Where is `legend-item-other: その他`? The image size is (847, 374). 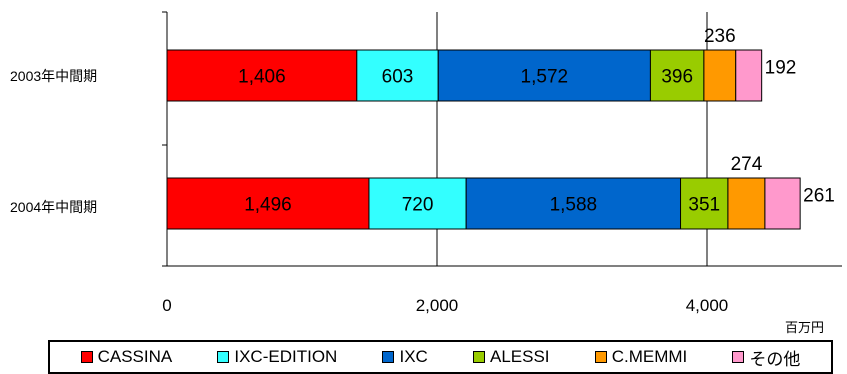 legend-item-other: その他 is located at coordinates (766, 357).